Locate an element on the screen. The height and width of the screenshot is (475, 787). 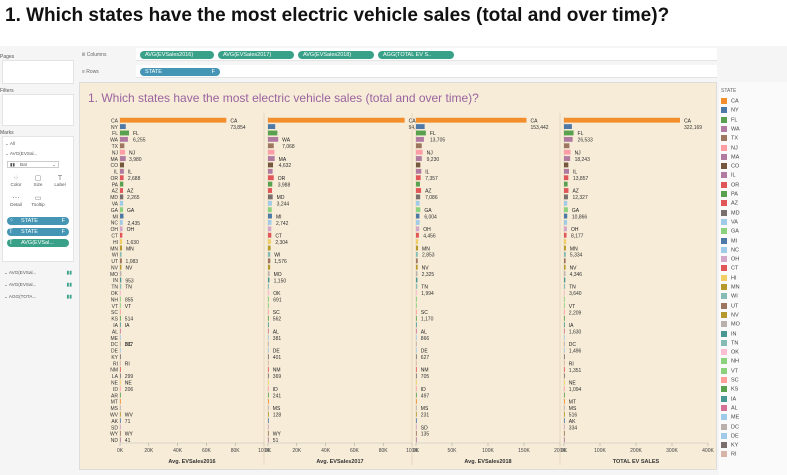
marks-color-button: ⁘ Color is located at coordinates (16, 181).